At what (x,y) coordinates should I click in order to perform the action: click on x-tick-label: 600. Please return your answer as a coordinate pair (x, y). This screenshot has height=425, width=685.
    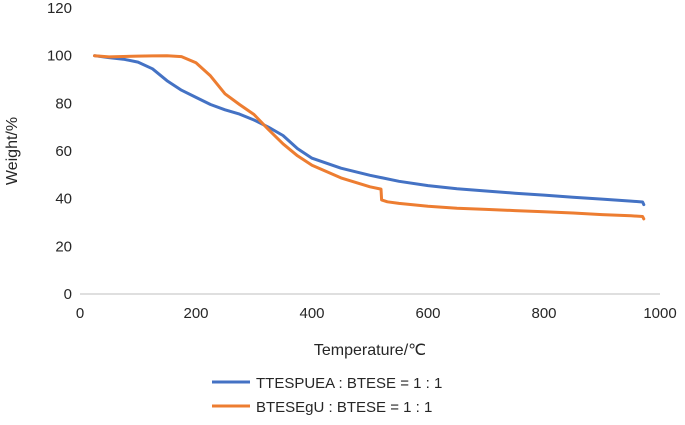
    Looking at the image, I should click on (427, 313).